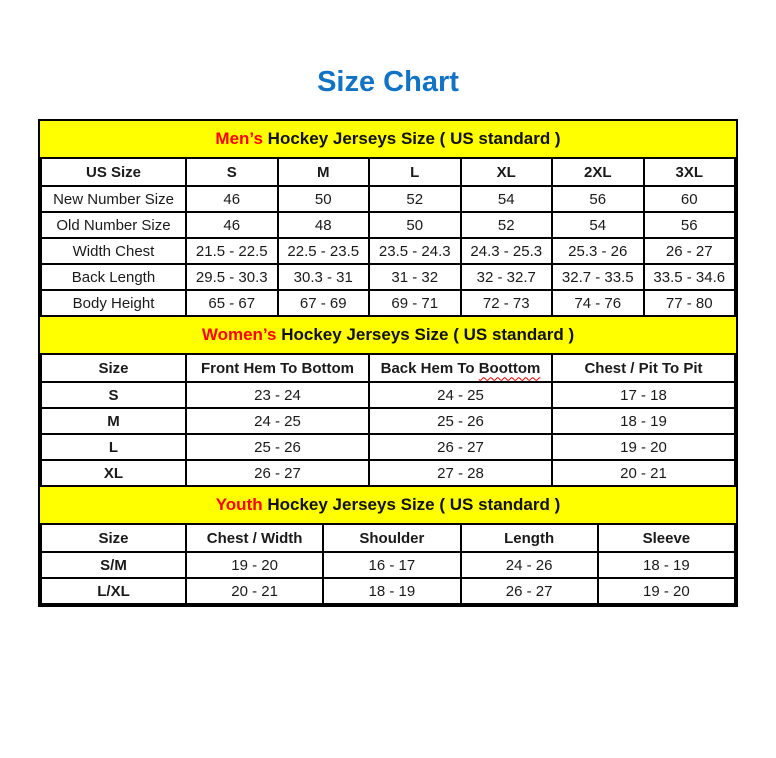 This screenshot has width=776, height=758. Describe the element at coordinates (598, 251) in the screenshot. I see `value-cell: 25.3 - 26` at that location.